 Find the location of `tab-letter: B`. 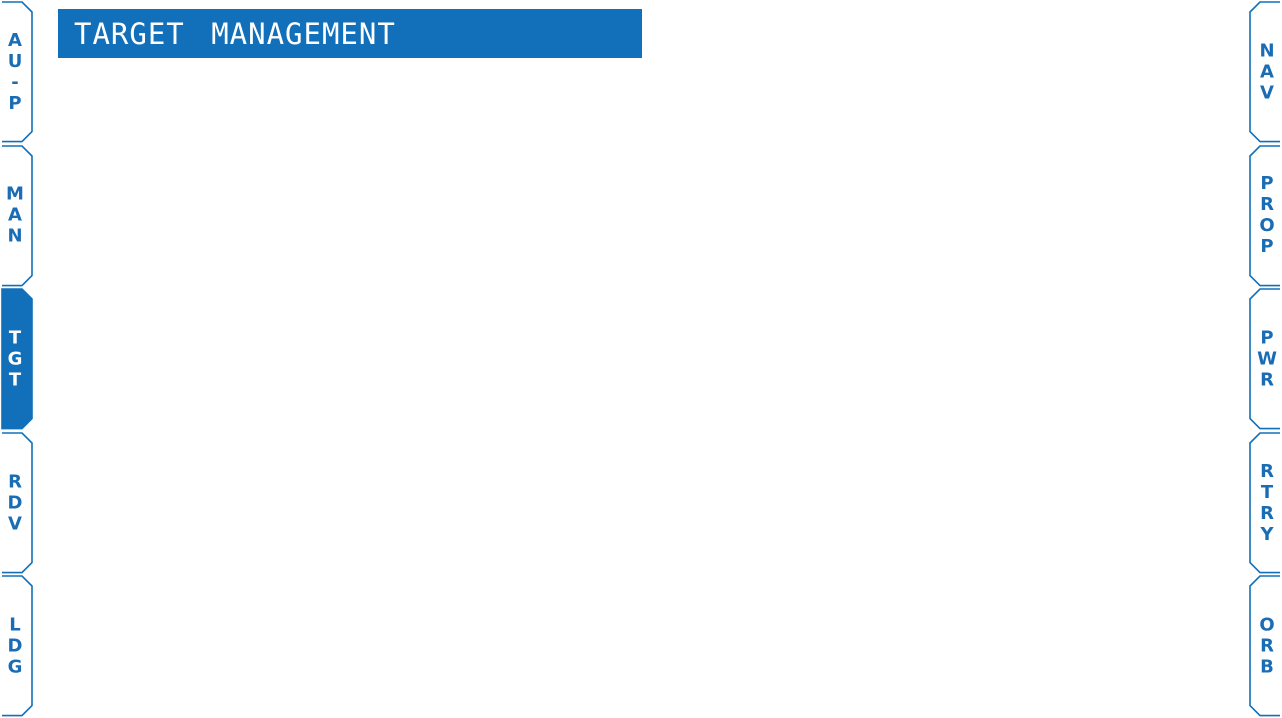

tab-letter: B is located at coordinates (1267, 667).